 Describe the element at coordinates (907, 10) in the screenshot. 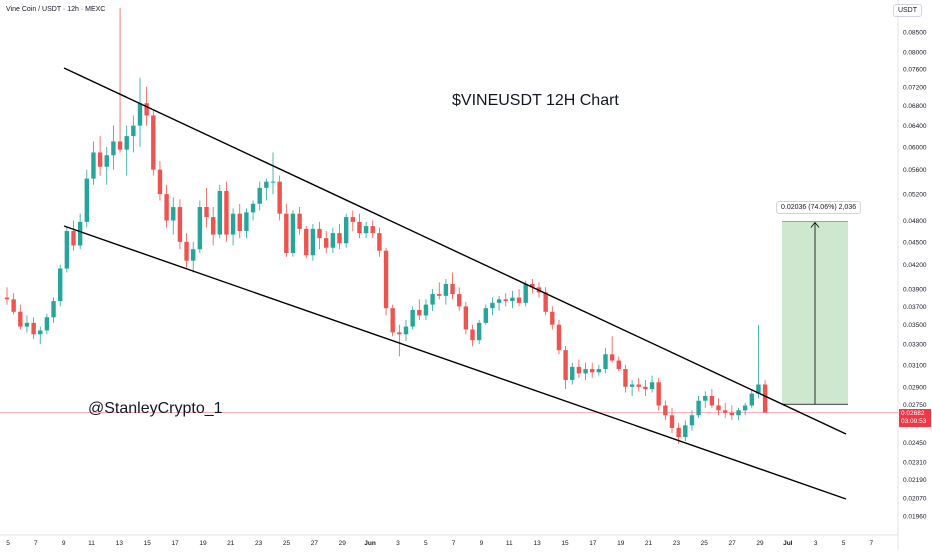

I see `currency-label: USDT` at that location.